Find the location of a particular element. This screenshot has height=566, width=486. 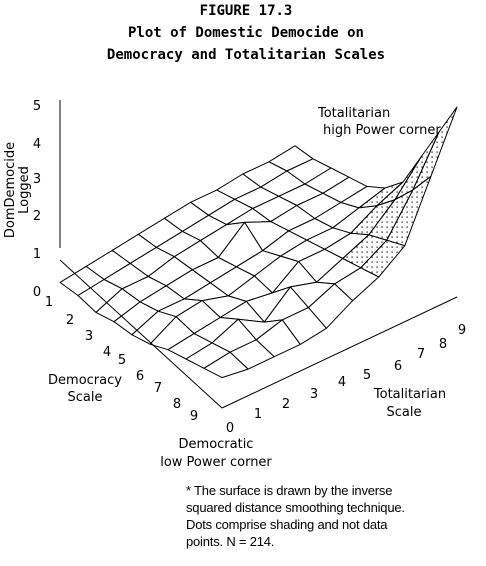

high-corner-annotation-line-2: high Power corner is located at coordinates (382, 130).